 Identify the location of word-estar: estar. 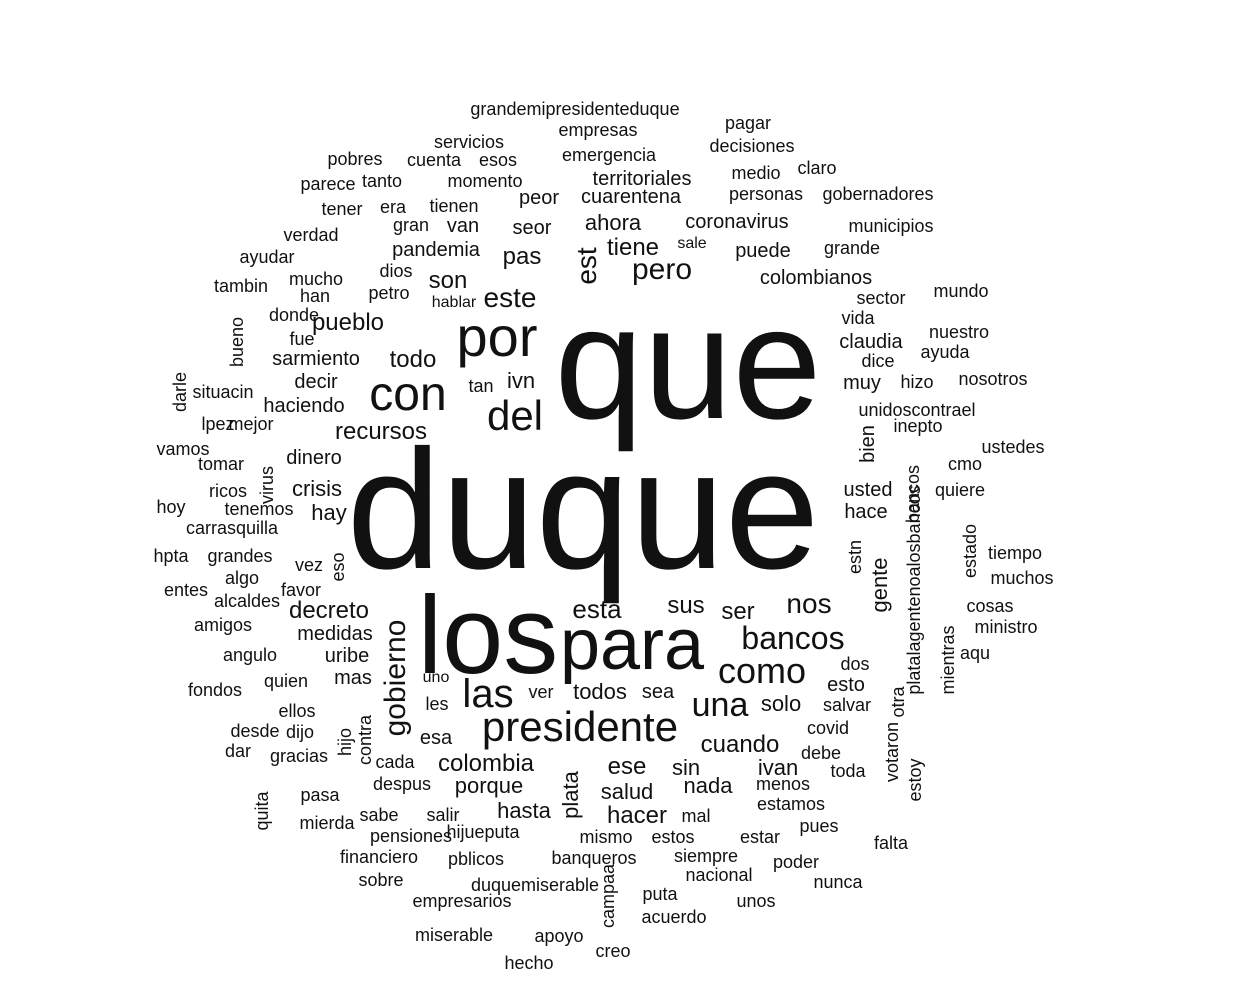
(760, 837).